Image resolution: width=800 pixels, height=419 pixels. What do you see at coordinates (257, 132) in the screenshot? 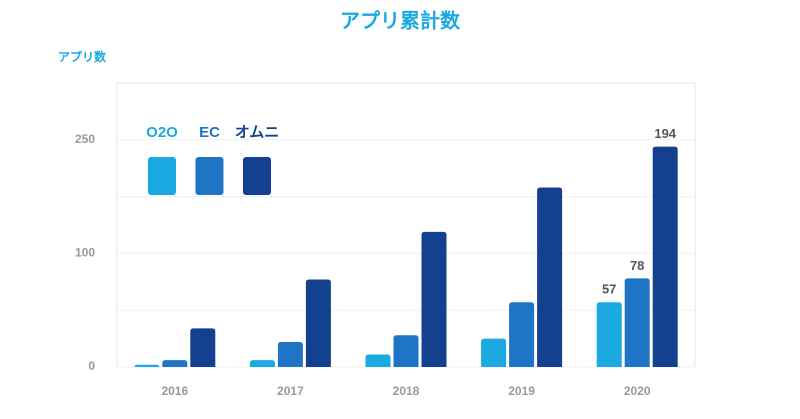
I see `legend-label: オムニ` at bounding box center [257, 132].